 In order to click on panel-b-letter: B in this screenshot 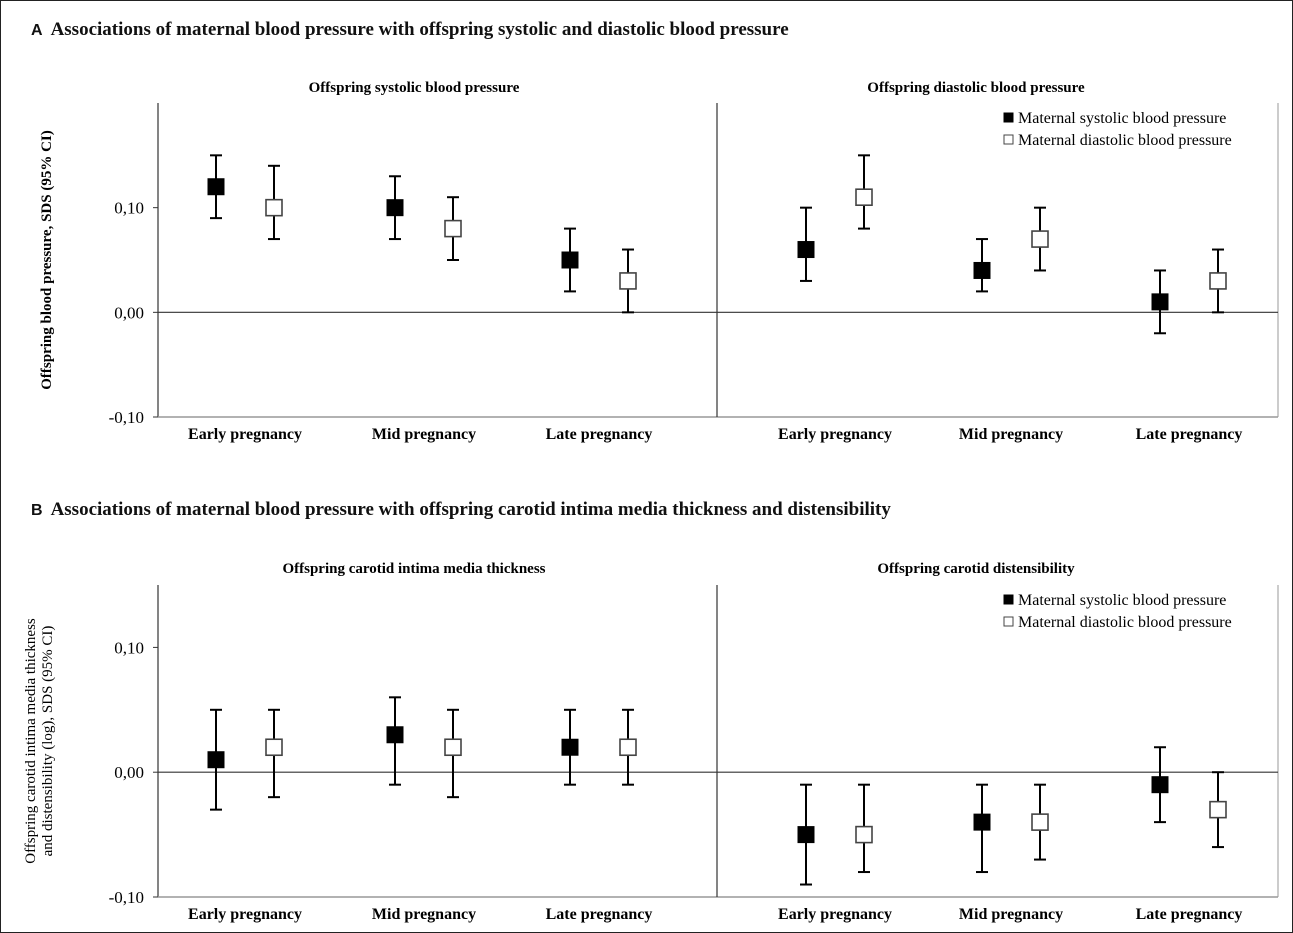, I will do `click(37, 510)`.